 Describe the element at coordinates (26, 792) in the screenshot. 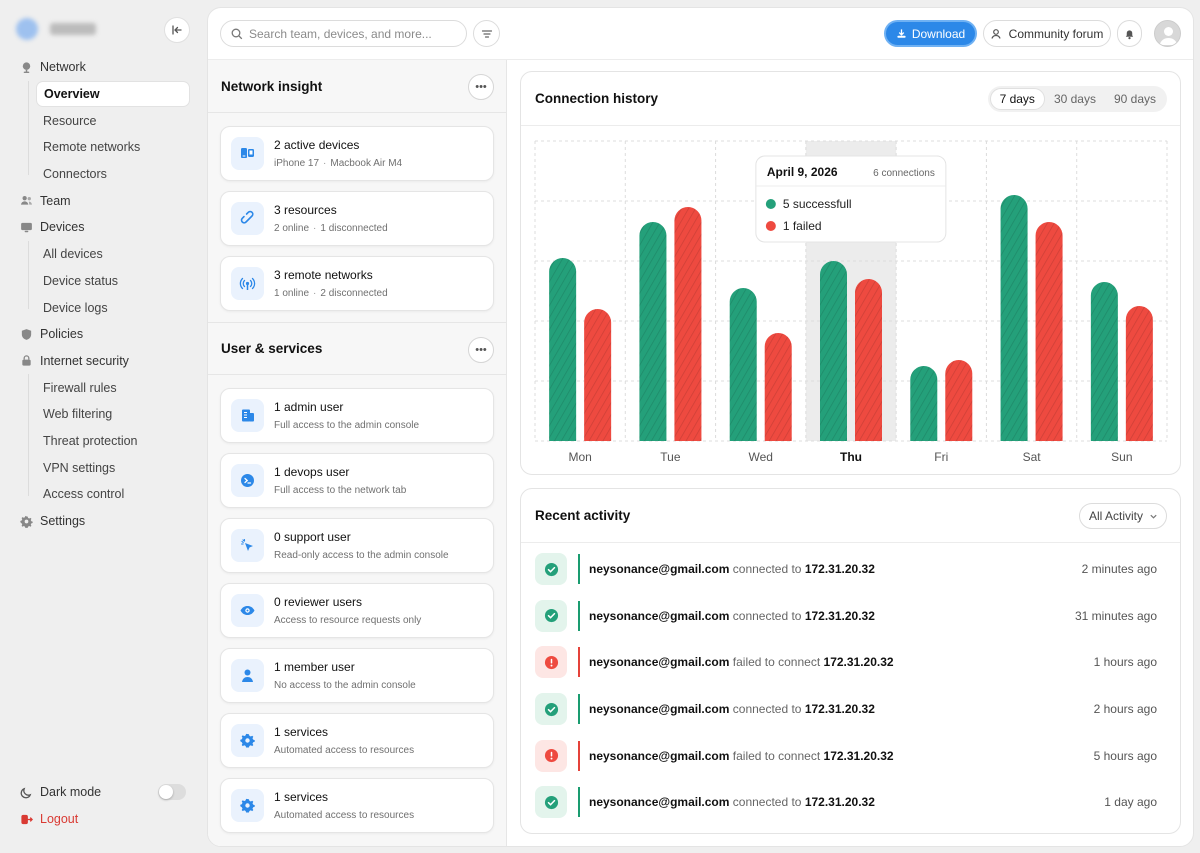

I see `moon-icon` at that location.